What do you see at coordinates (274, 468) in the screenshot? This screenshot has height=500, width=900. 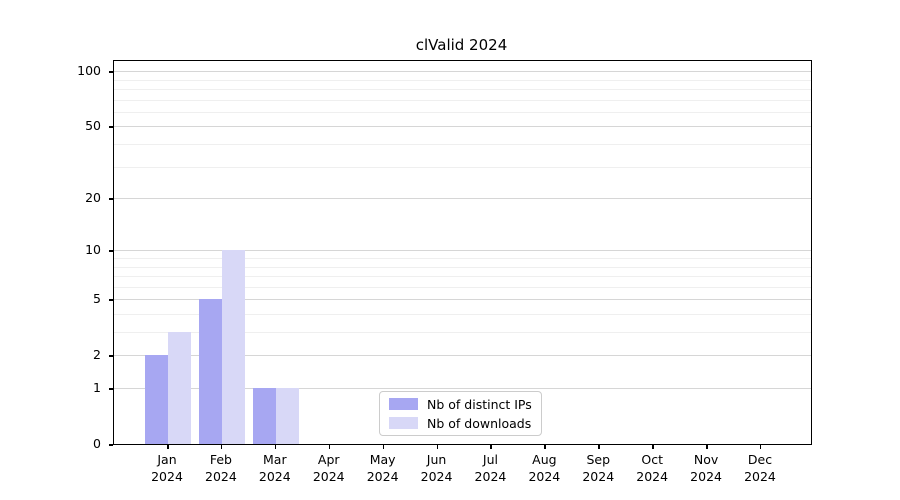 I see `x-tick-label-mar: Mar 2024` at bounding box center [274, 468].